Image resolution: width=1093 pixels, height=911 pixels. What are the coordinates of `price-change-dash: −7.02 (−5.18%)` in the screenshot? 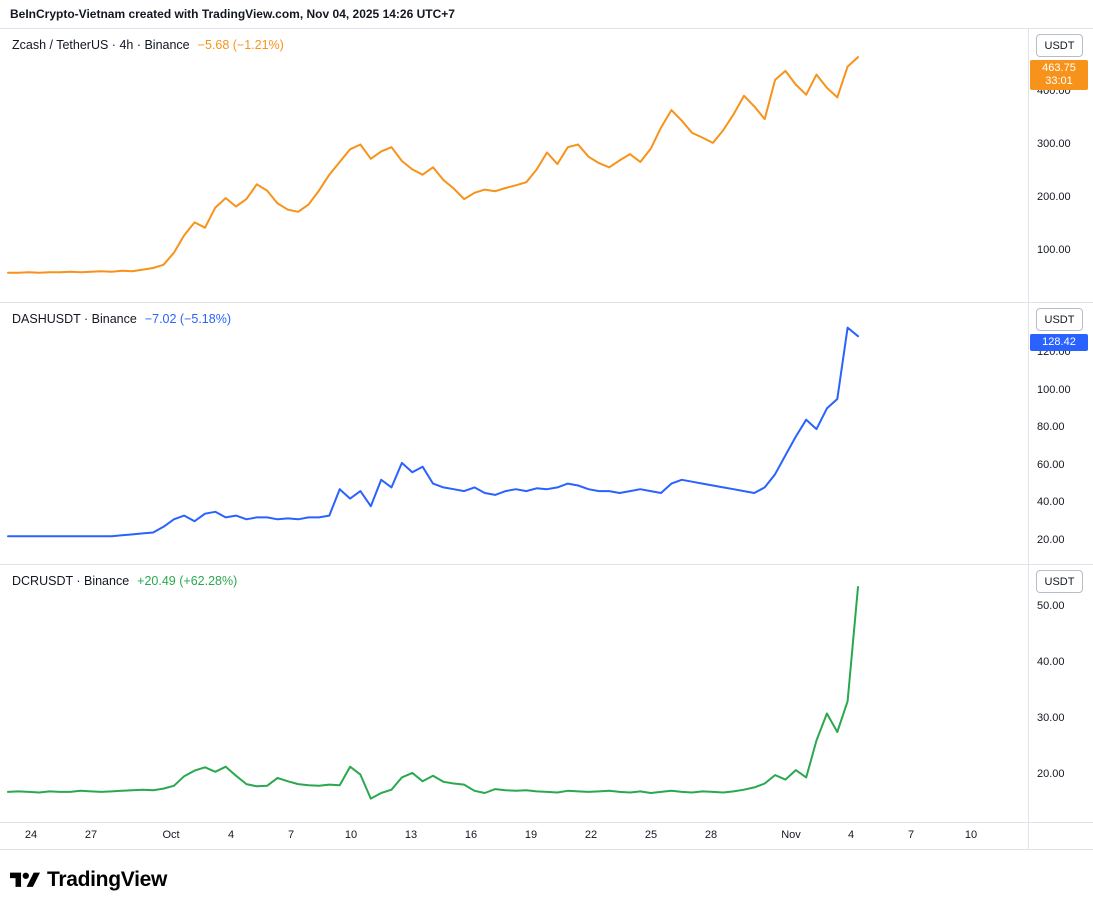 It's located at (187, 319).